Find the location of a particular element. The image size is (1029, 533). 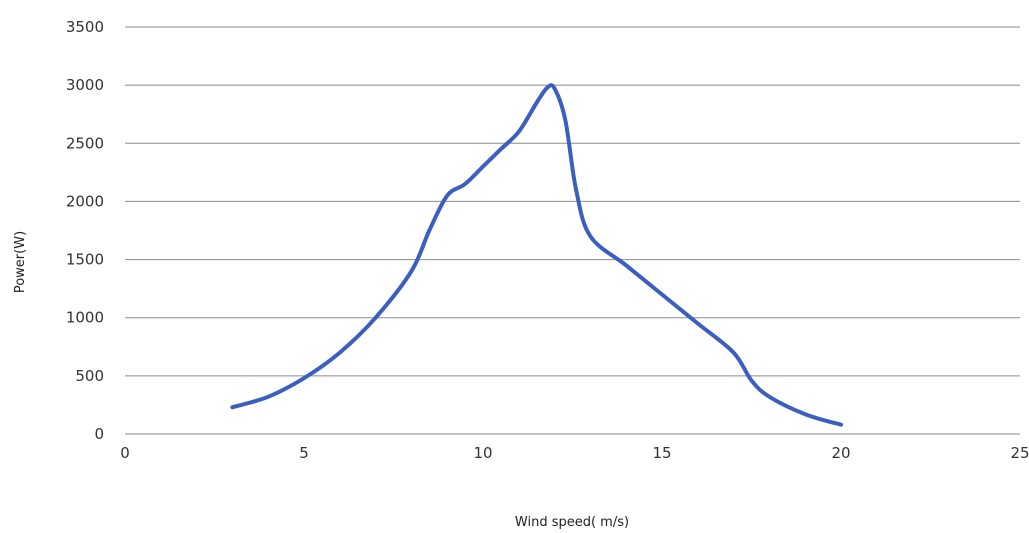

y-tick-label: 500 is located at coordinates (89, 376).